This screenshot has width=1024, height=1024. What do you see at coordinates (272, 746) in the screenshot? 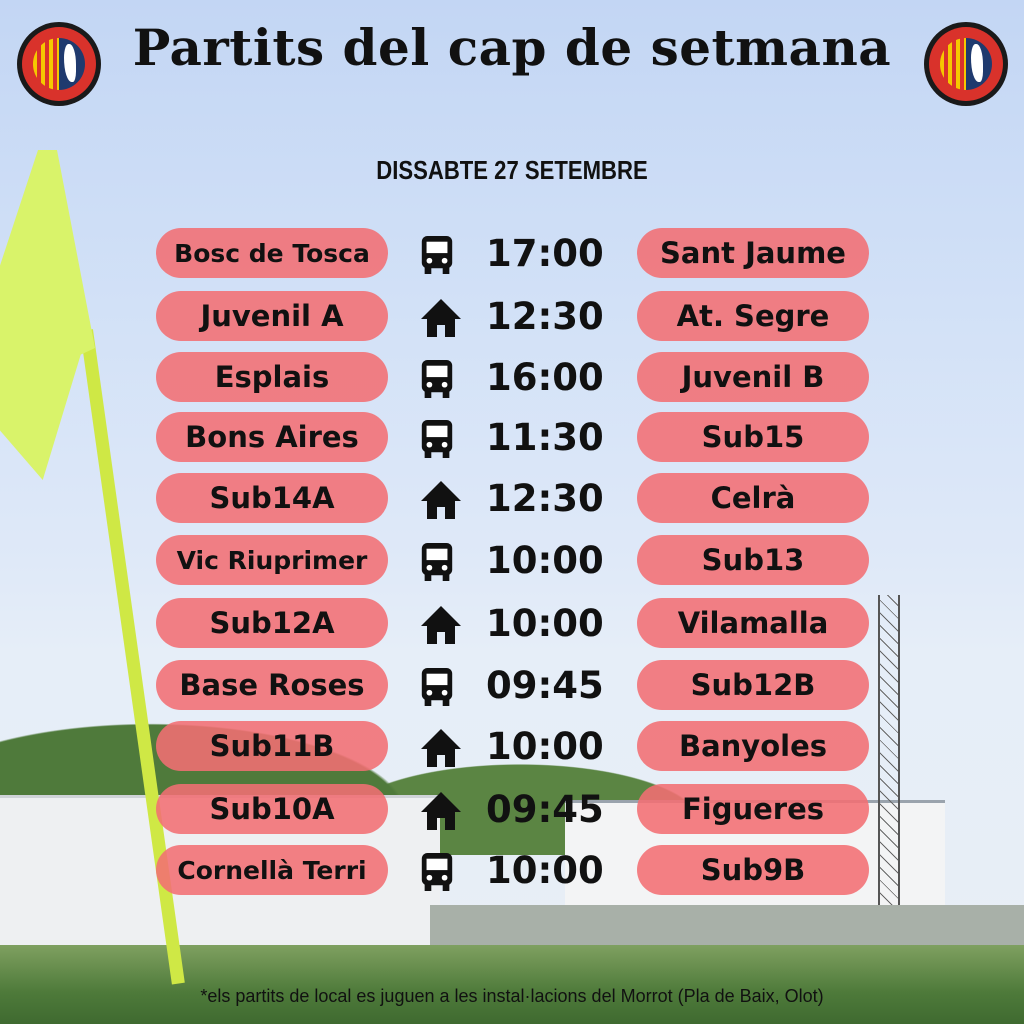
I see `home-team: Sub11B` at bounding box center [272, 746].